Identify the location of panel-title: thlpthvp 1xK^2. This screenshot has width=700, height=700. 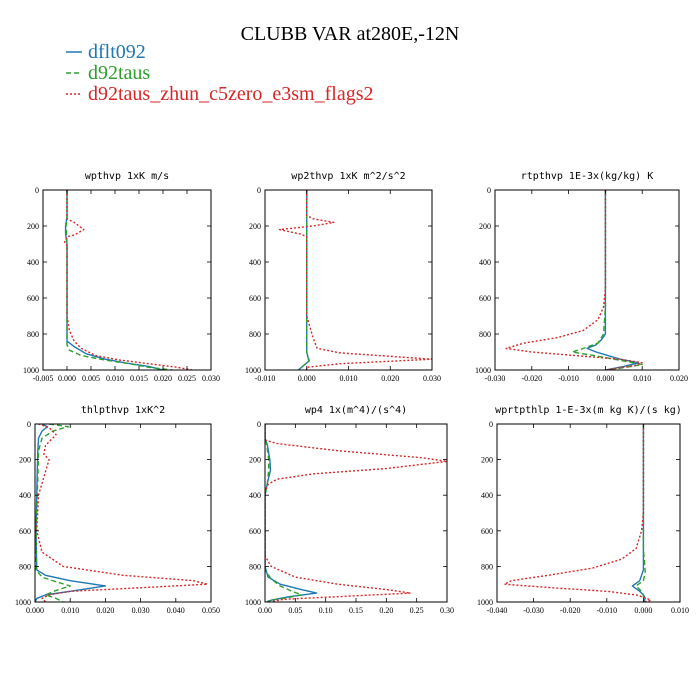
(123, 410).